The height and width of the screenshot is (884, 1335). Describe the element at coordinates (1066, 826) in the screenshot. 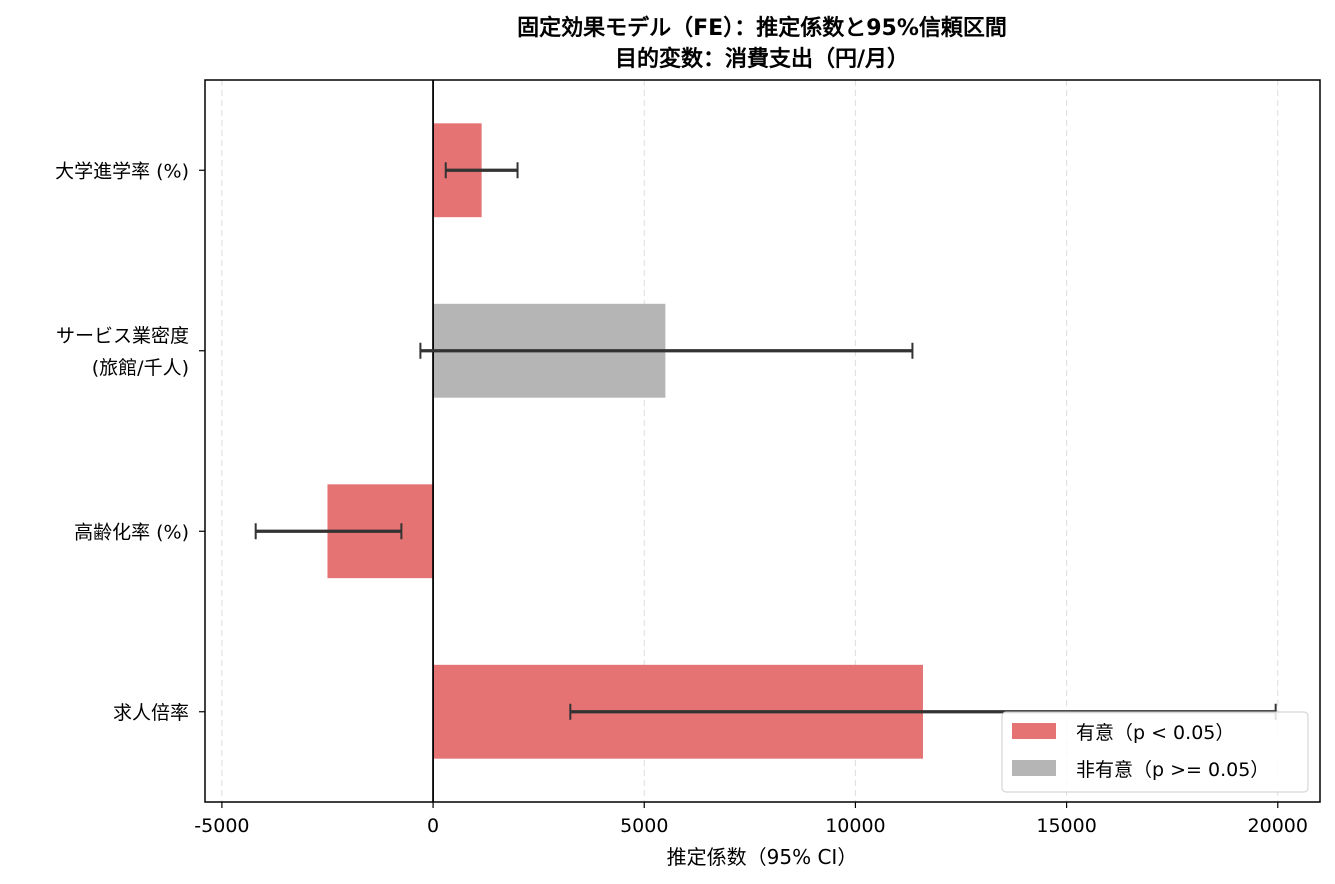

I see `x-tick-label: 15000` at that location.